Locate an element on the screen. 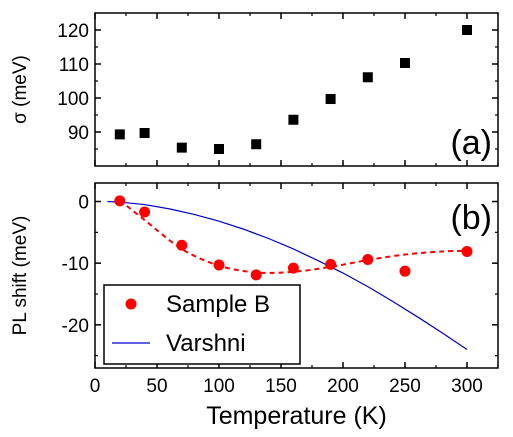  panel-a-label: (a) is located at coordinates (471, 143).